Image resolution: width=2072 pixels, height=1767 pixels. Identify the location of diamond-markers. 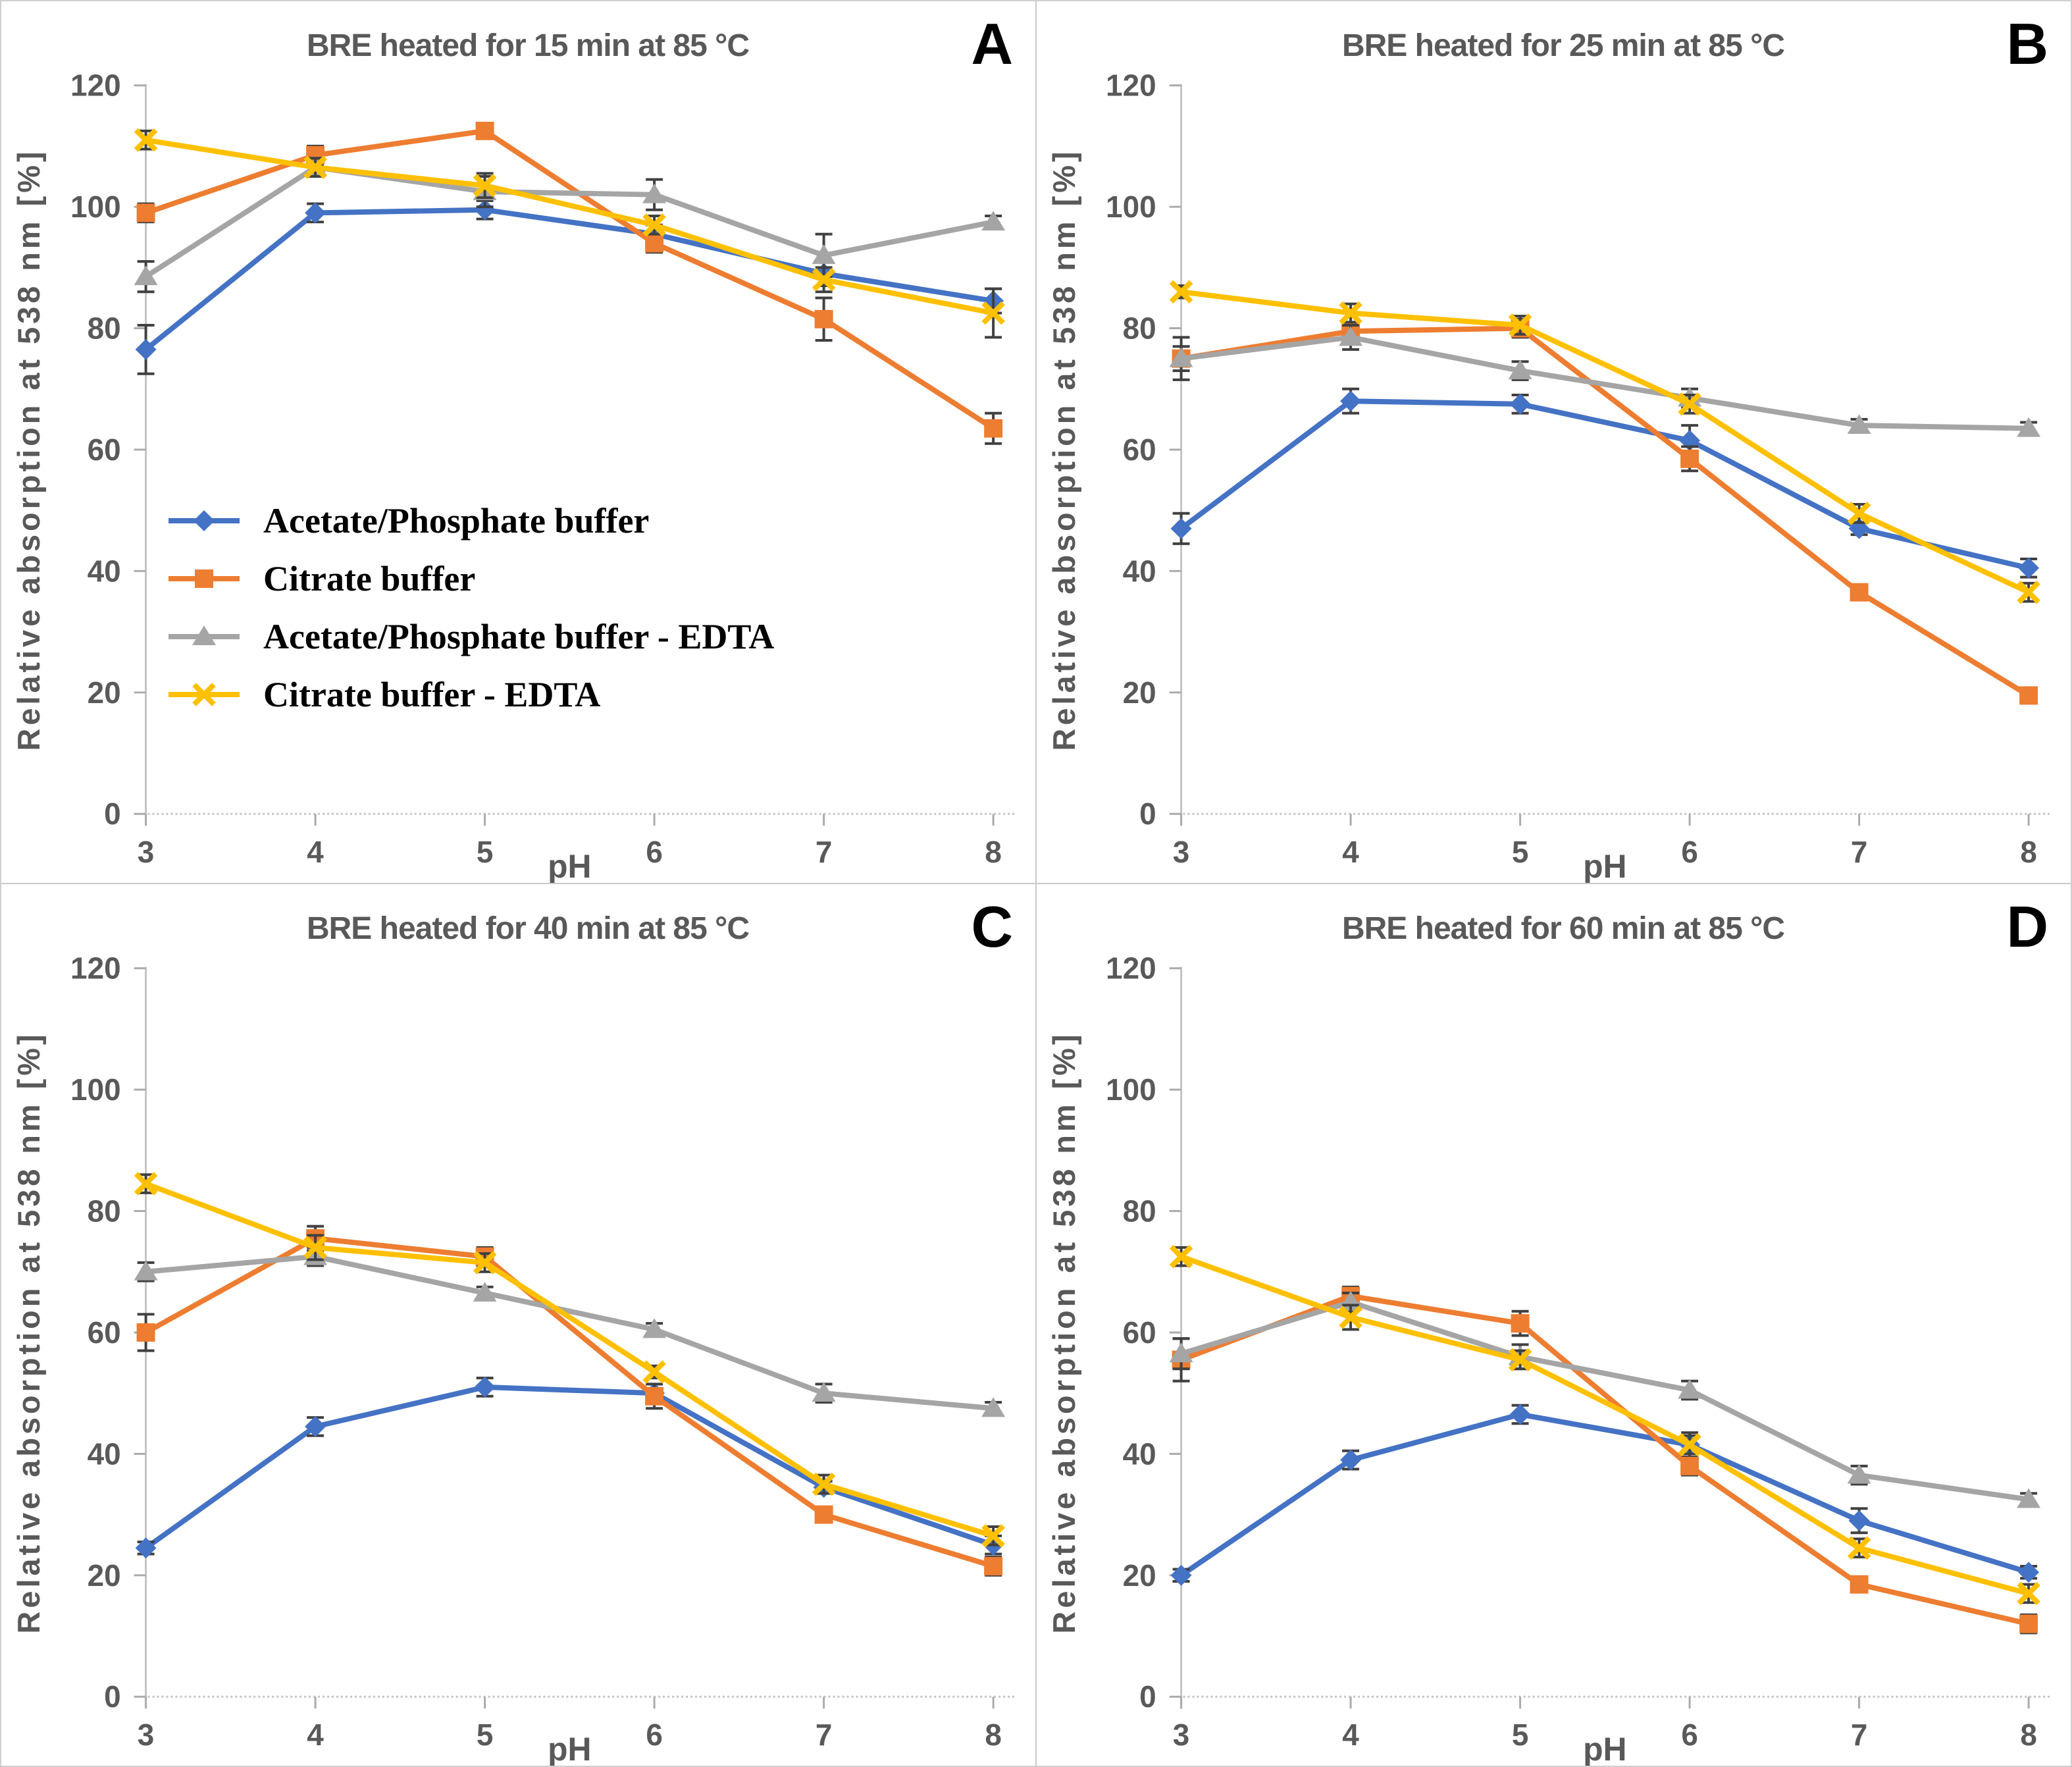
(1605, 484).